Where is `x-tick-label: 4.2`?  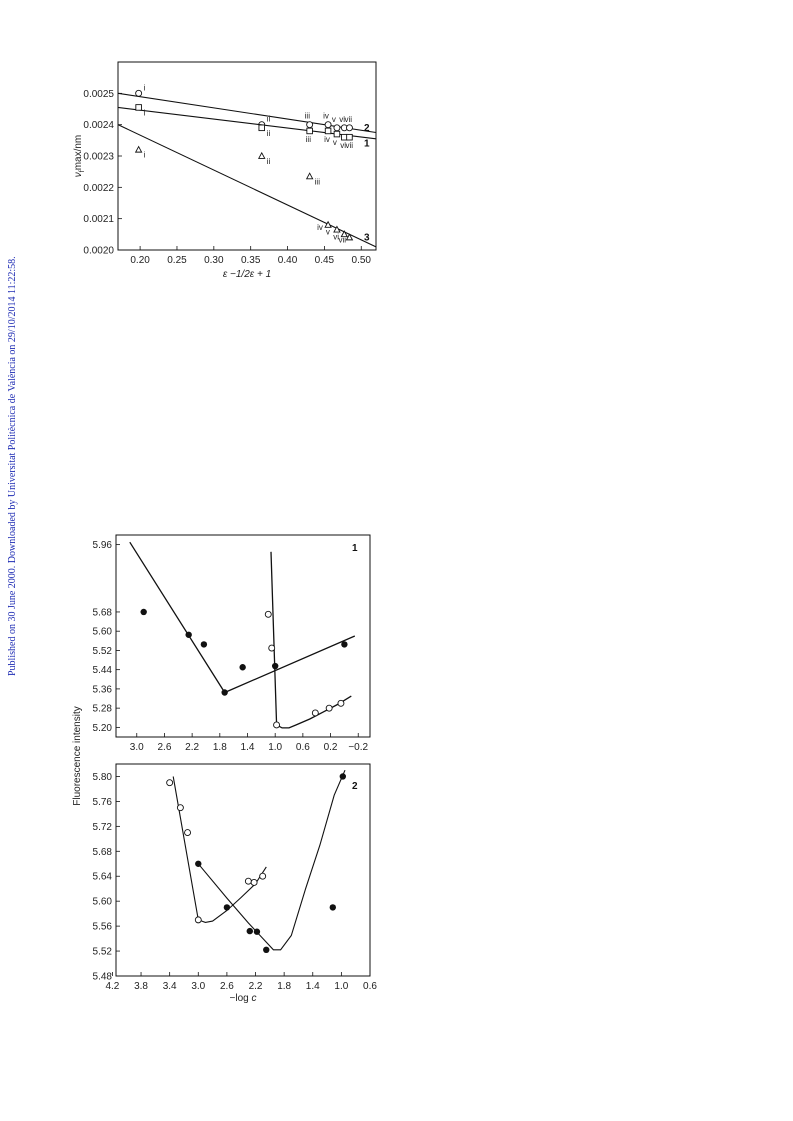
x-tick-label: 4.2 is located at coordinates (112, 986).